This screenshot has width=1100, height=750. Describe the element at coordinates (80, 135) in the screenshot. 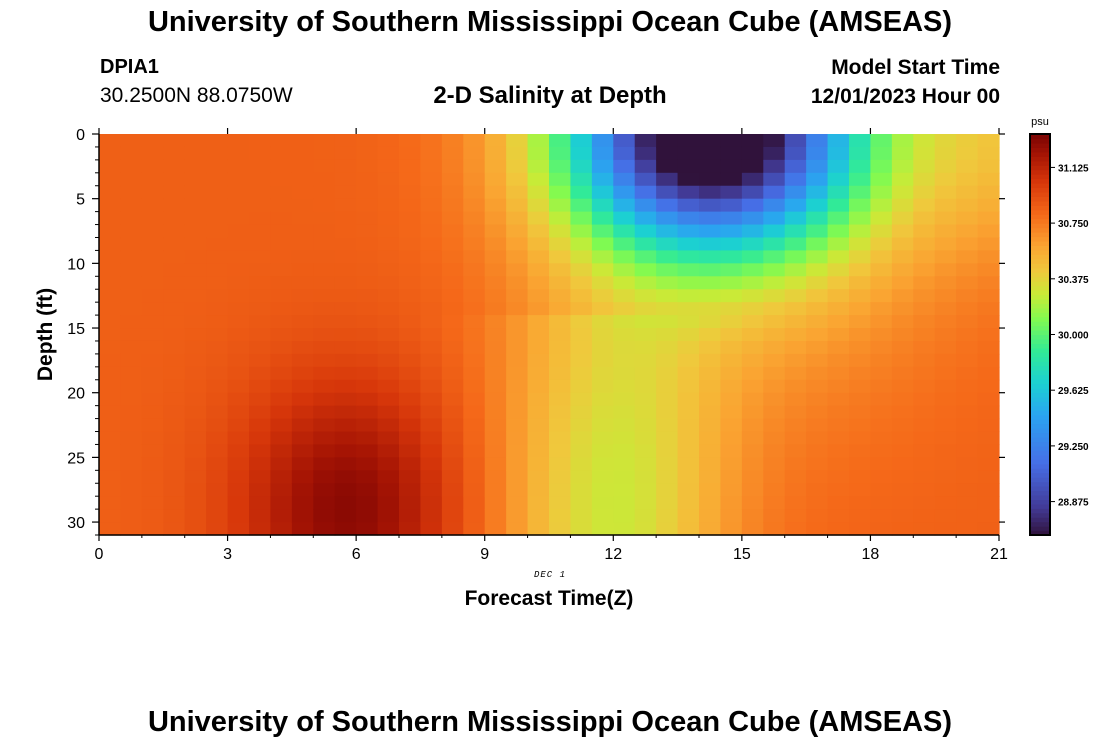

I see `y-tick-label: 0` at that location.